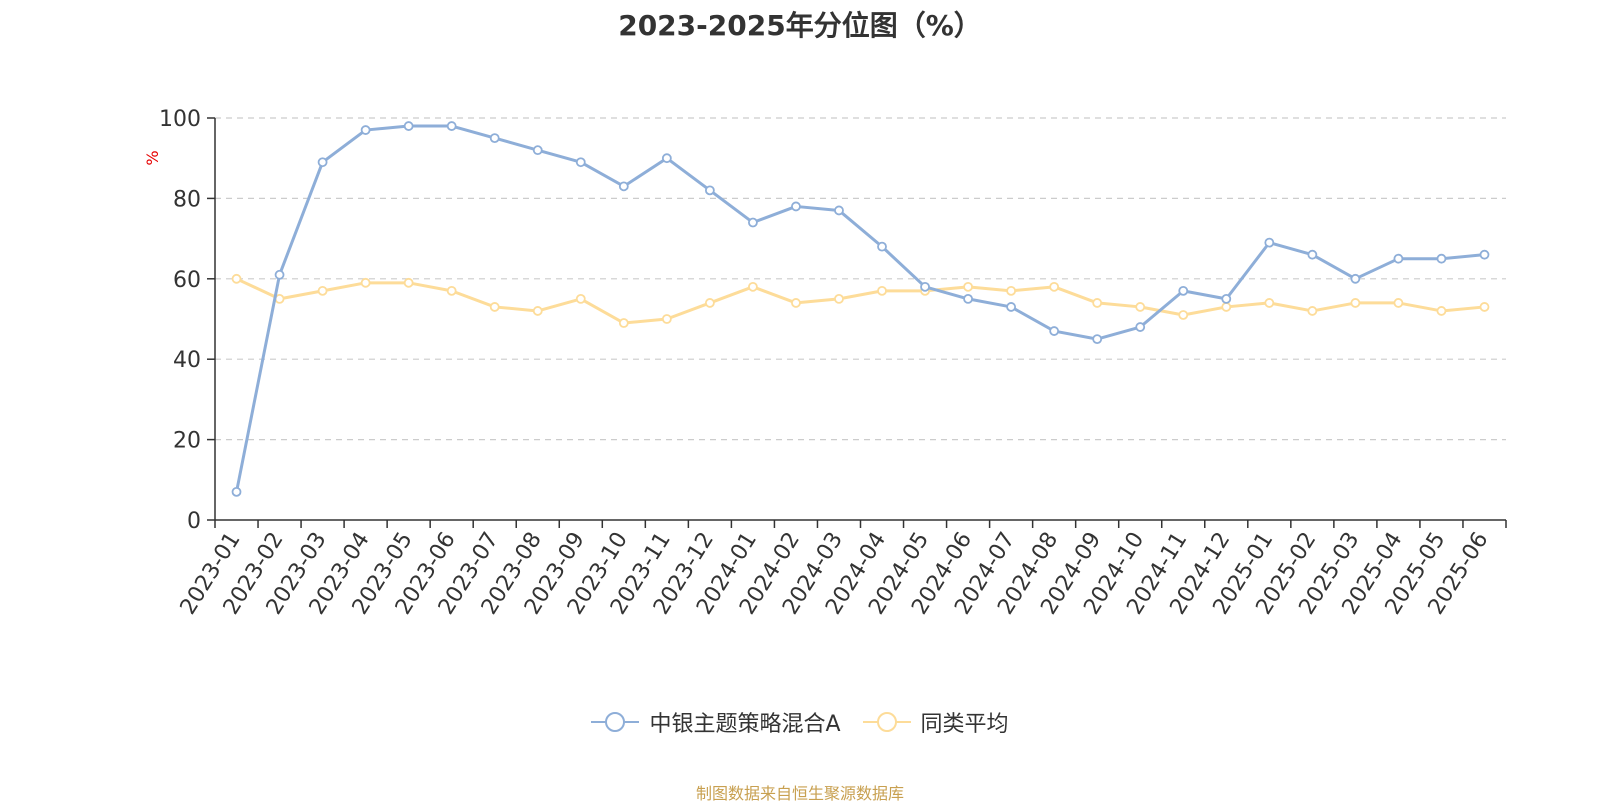  Describe the element at coordinates (800, 25) in the screenshot. I see `chart-title: 2023-2025年分位图（%）` at that location.